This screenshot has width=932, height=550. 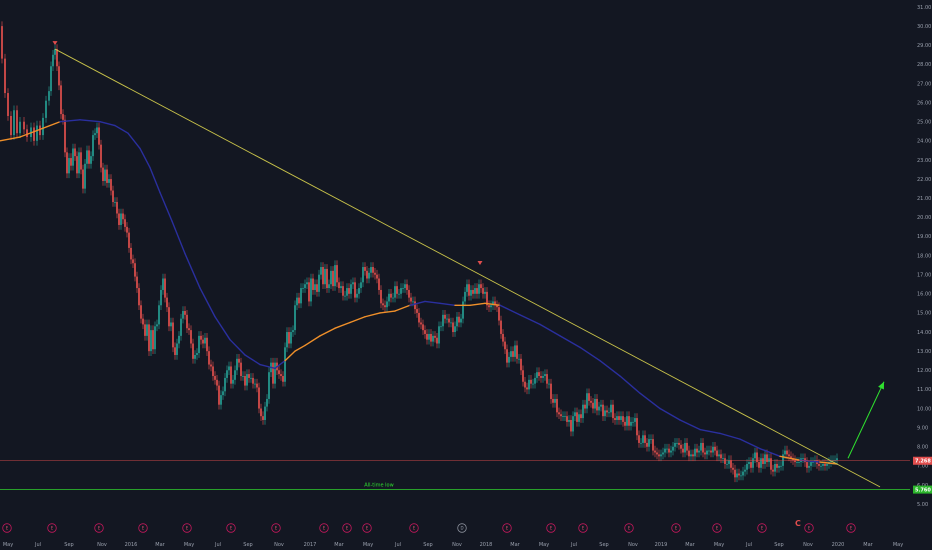 I want to click on event-marker: D, so click(x=462, y=528).